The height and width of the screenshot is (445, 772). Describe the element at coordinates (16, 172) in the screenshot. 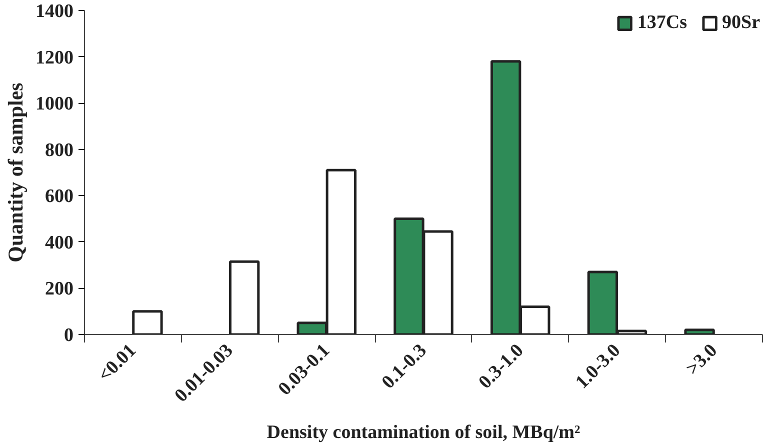

I see `y-axis-title: Quantity of samples` at that location.